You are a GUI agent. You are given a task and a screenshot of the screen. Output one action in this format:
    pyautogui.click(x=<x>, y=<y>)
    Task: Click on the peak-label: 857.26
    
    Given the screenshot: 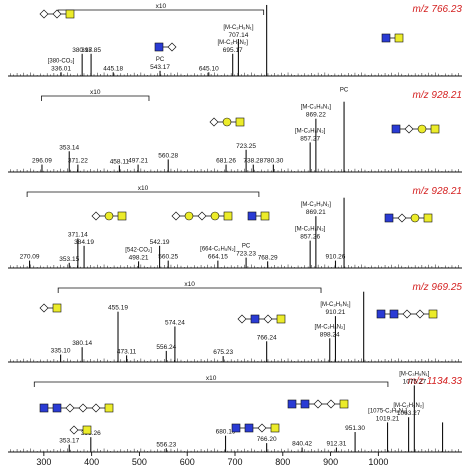 What is the action you would take?
    pyautogui.click(x=310, y=237)
    